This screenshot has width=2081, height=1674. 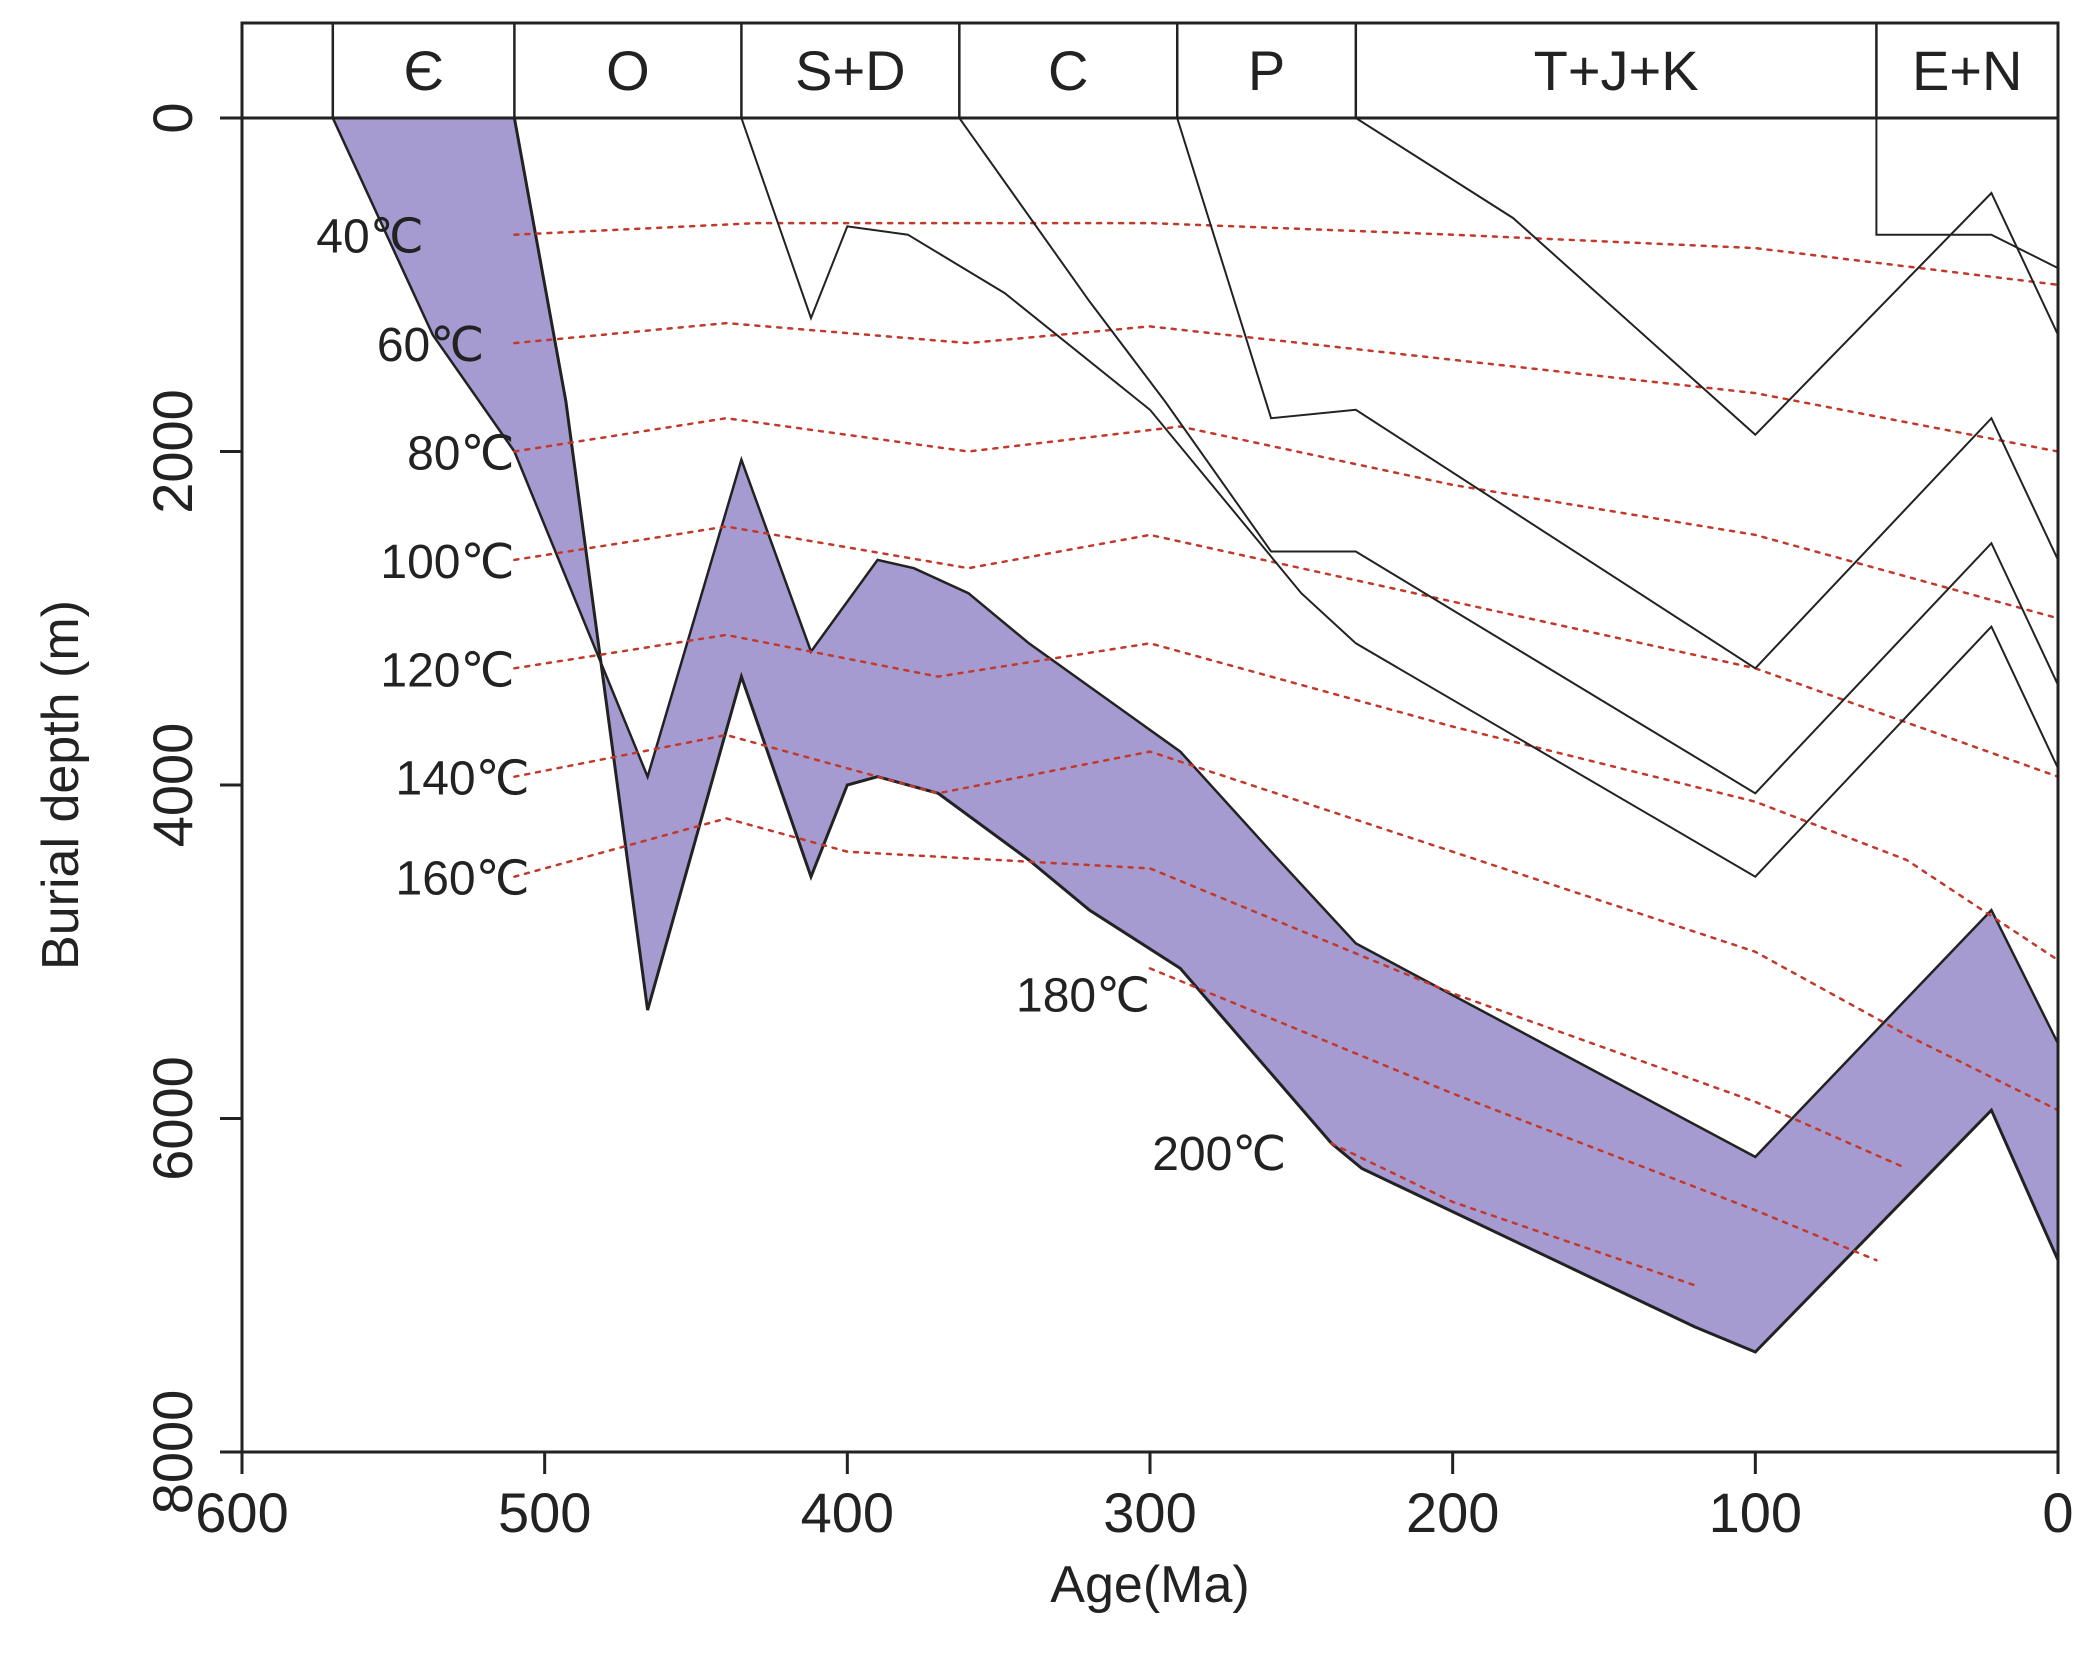 What do you see at coordinates (61, 785) in the screenshot?
I see `y-axis-title: Burial depth (m)` at bounding box center [61, 785].